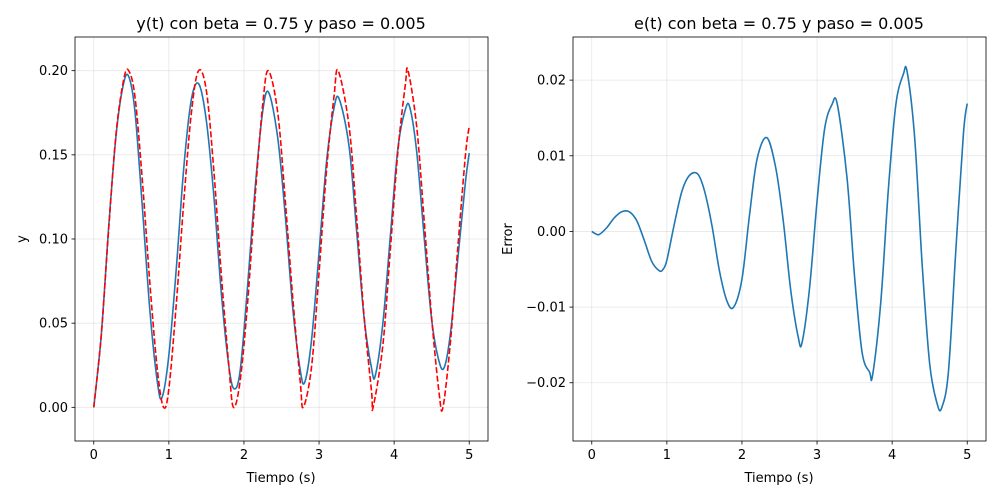  Describe the element at coordinates (280, 478) in the screenshot. I see `y-chart-xlabel: Tiempo (s)` at that location.